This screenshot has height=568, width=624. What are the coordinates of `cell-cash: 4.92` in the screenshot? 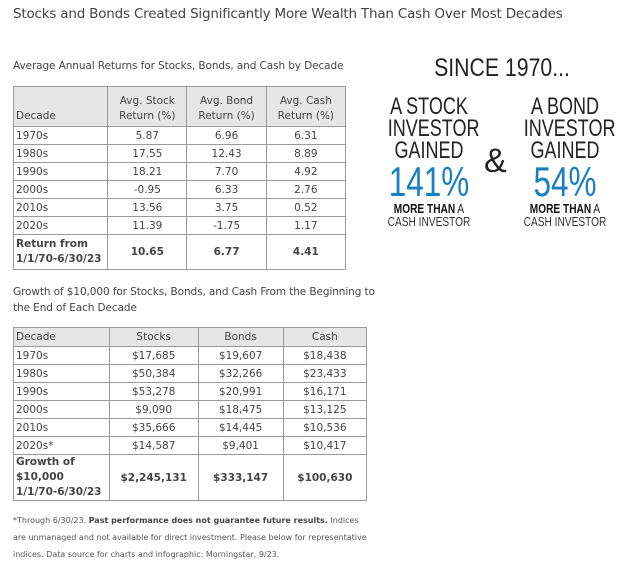 It's located at (306, 171).